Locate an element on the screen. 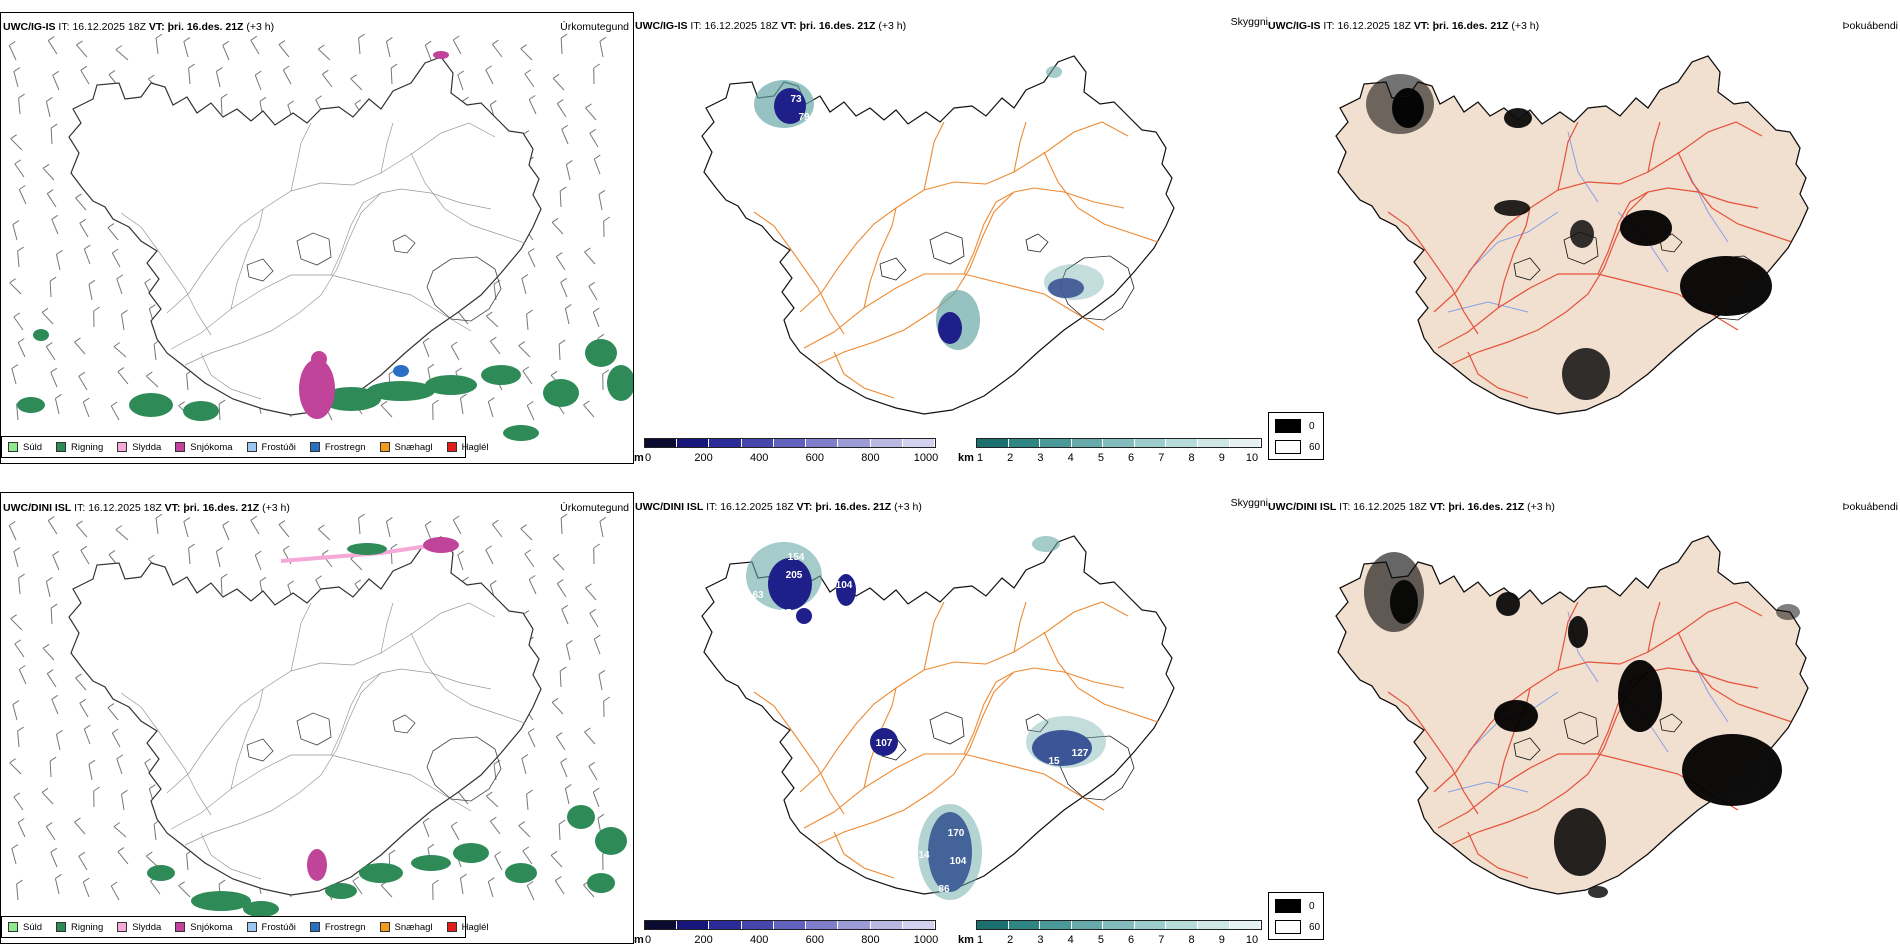 Image resolution: width=1900 pixels, height=950 pixels. visibility-name: Skyggni is located at coordinates (1249, 503).